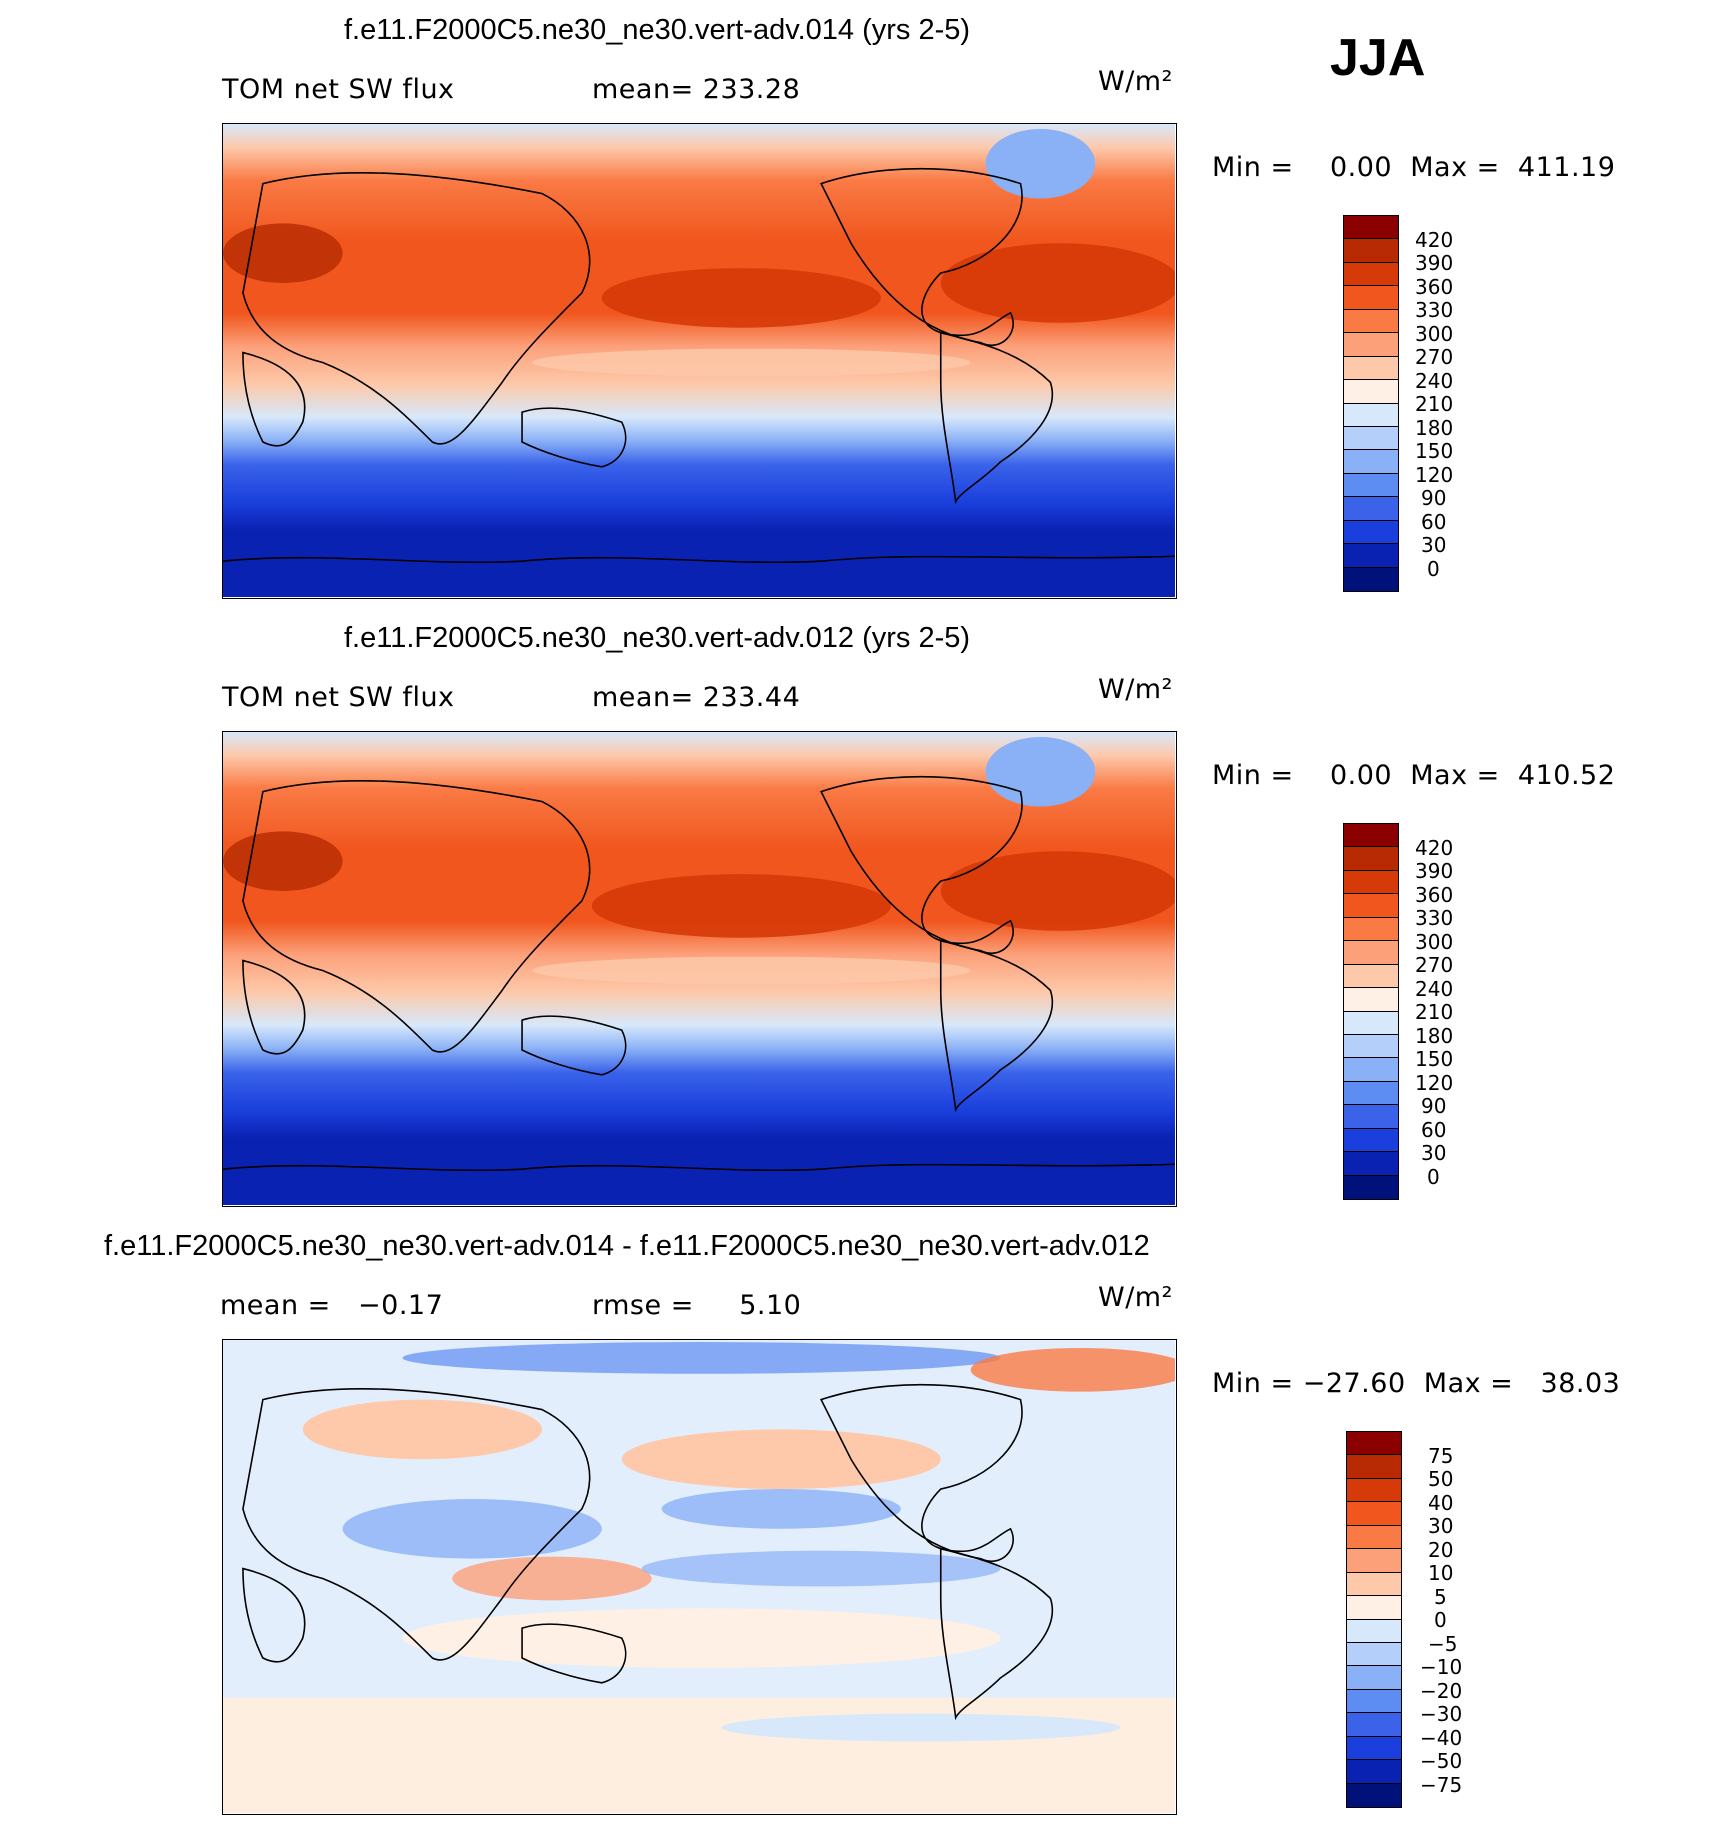 This screenshot has width=1710, height=1836. Describe the element at coordinates (1440, 1597) in the screenshot. I see `colorbar-tick: 5` at that location.